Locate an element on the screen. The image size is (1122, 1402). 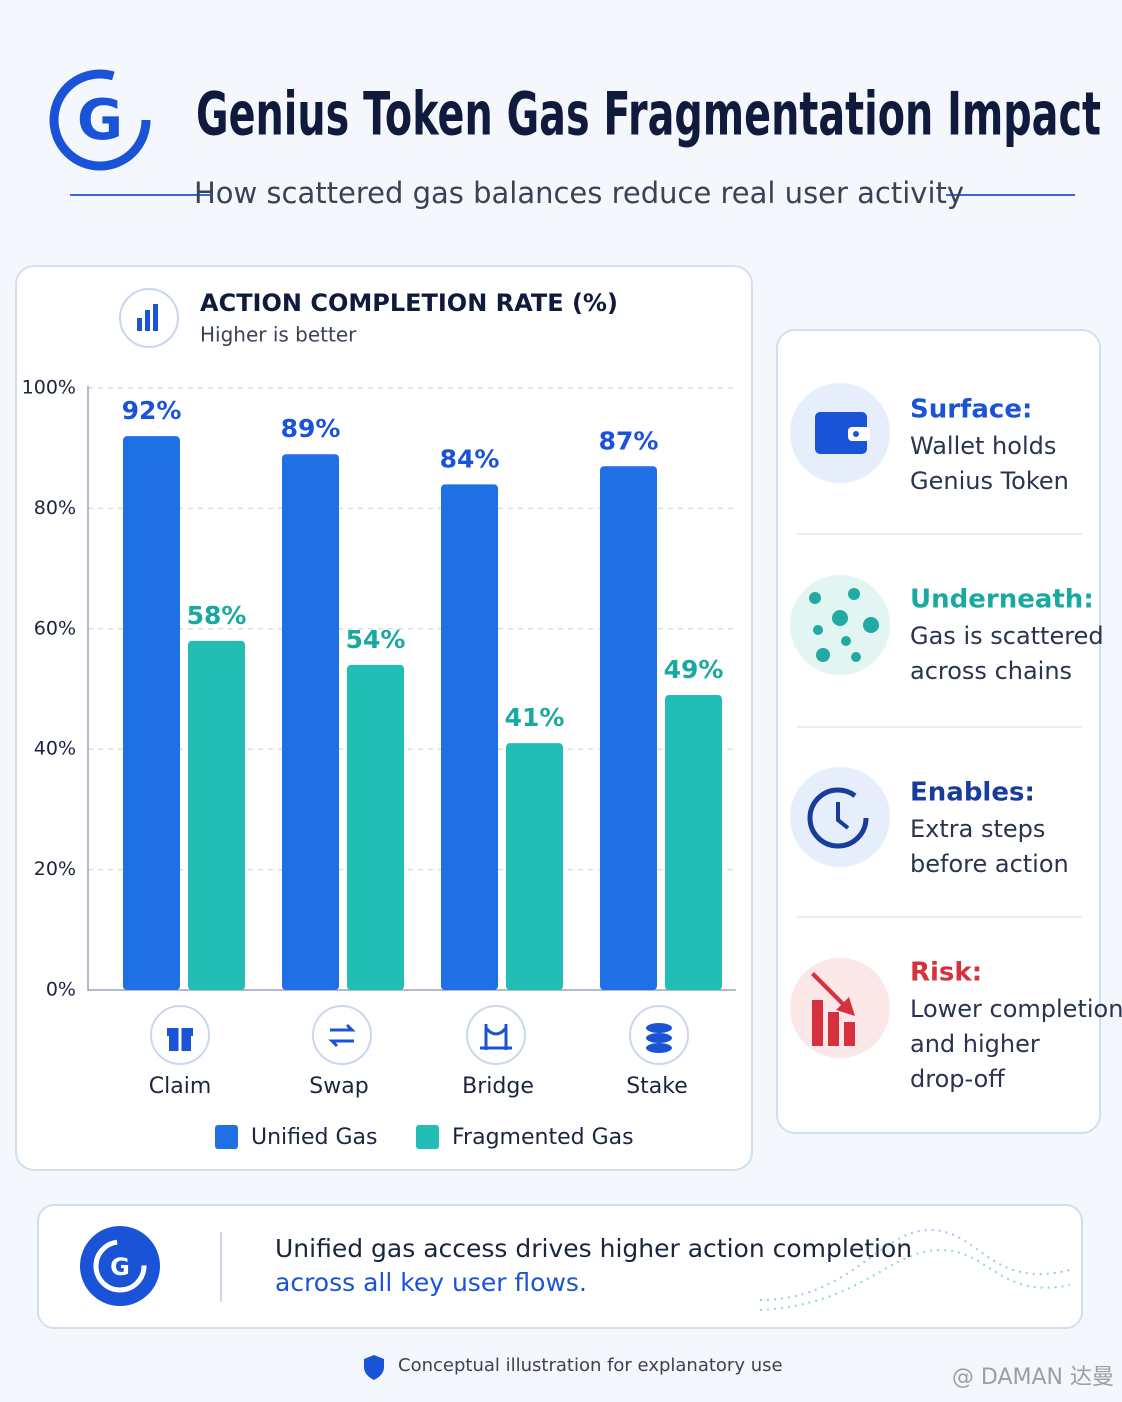
y-tick-label: 80% is located at coordinates (55, 508).